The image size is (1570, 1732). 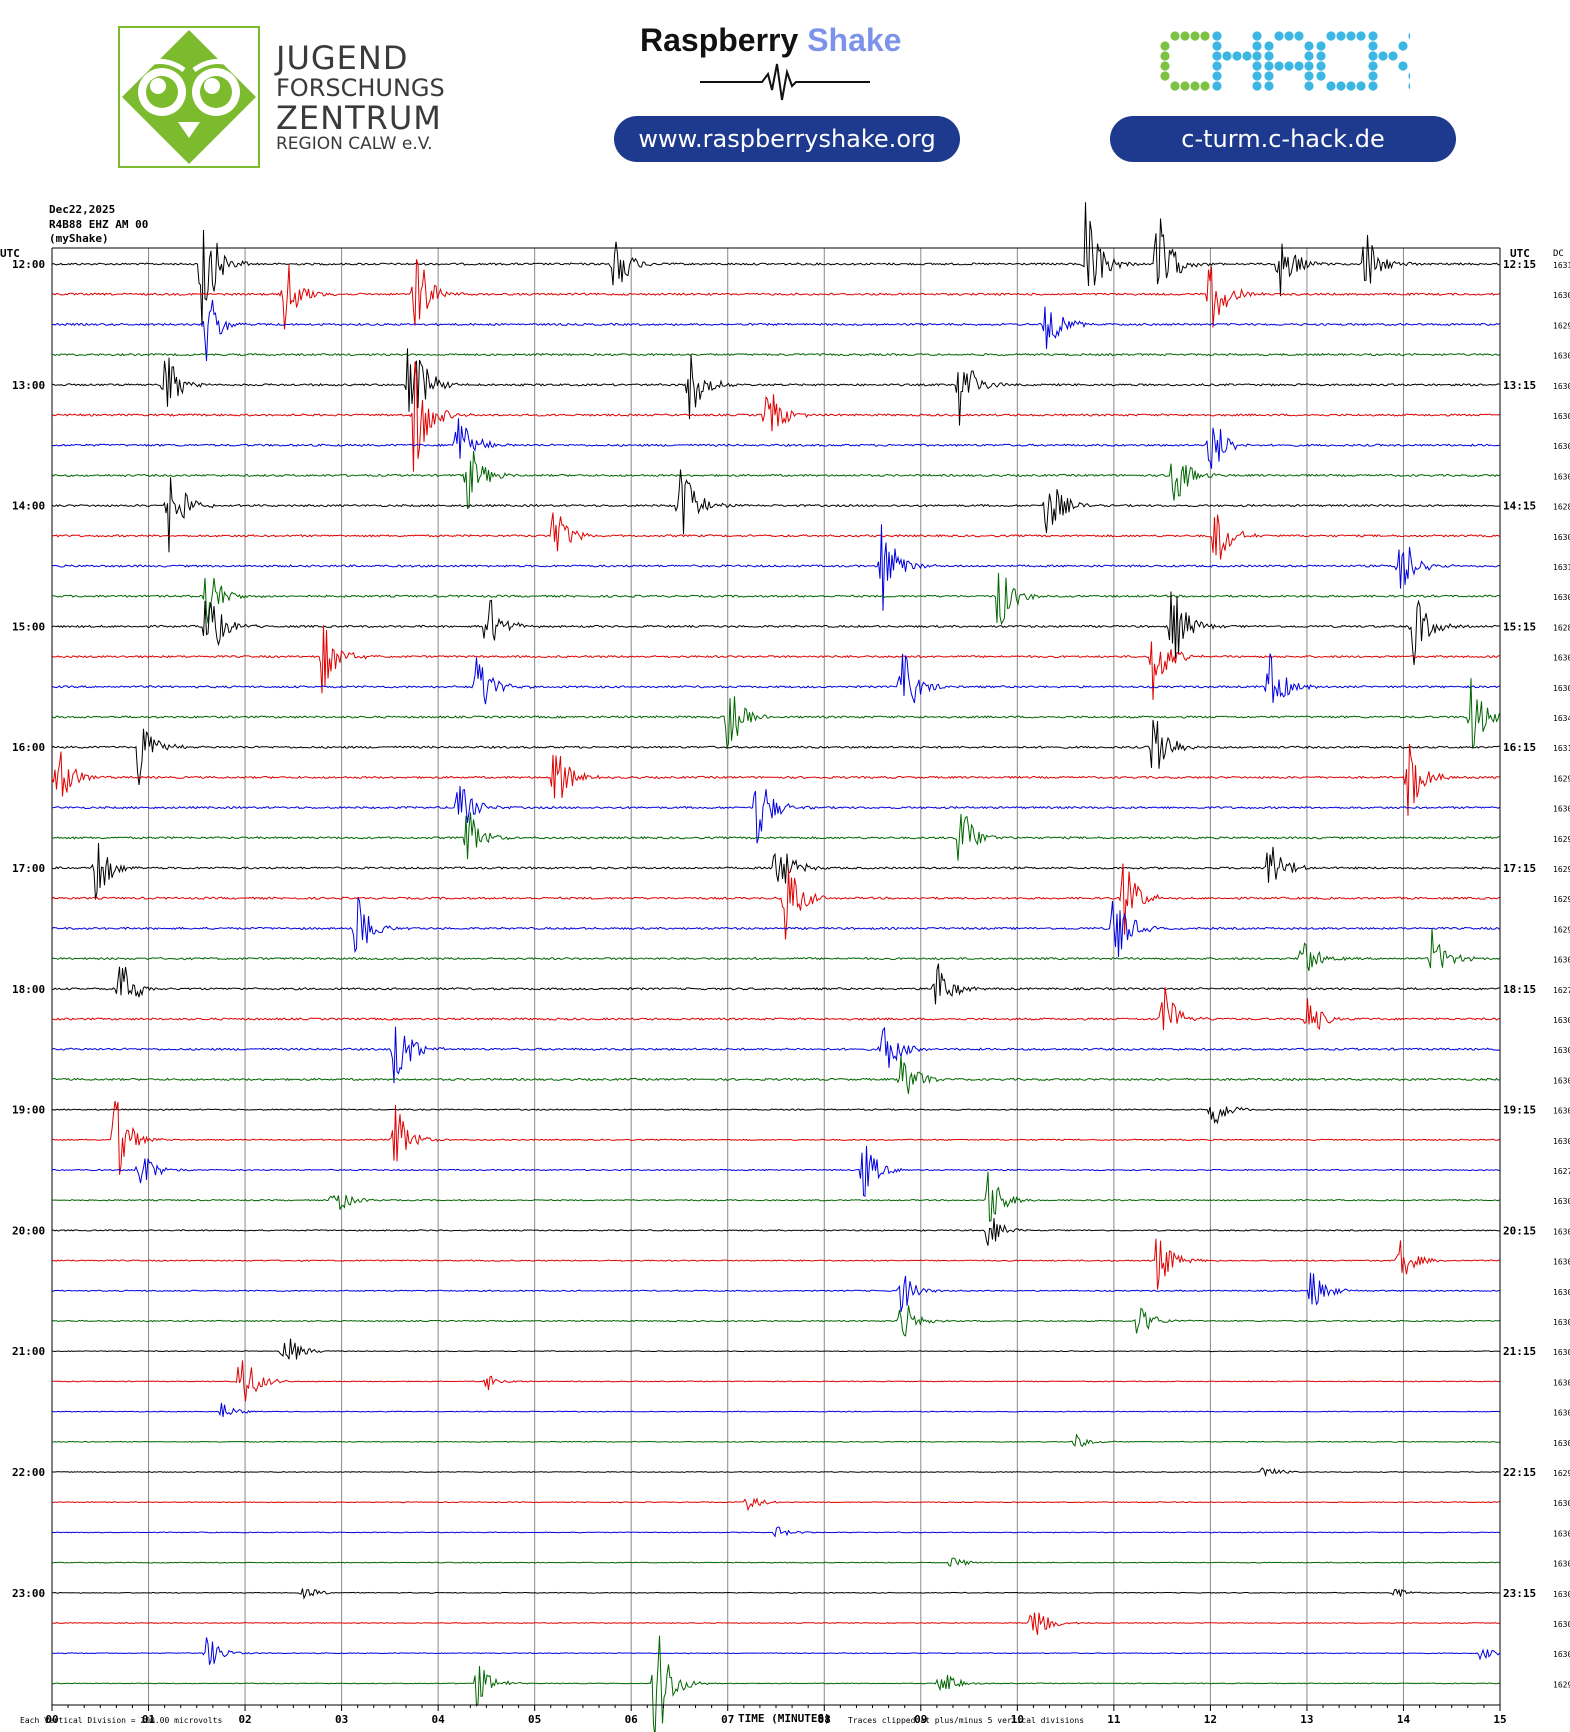 I want to click on seismogram-wave-icon, so click(x=785, y=82).